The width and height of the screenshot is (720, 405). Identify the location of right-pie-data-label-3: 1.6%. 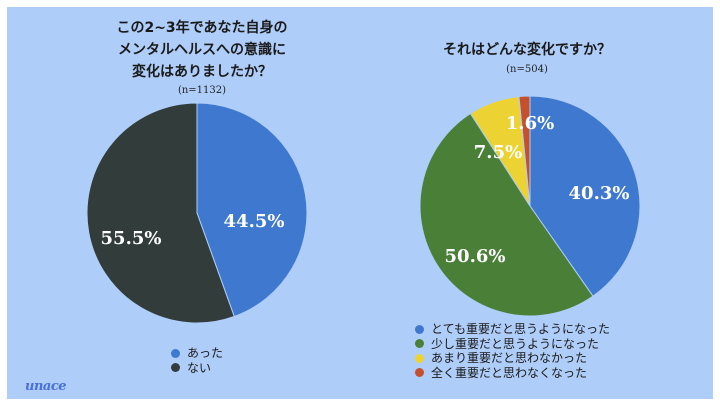
(530, 123).